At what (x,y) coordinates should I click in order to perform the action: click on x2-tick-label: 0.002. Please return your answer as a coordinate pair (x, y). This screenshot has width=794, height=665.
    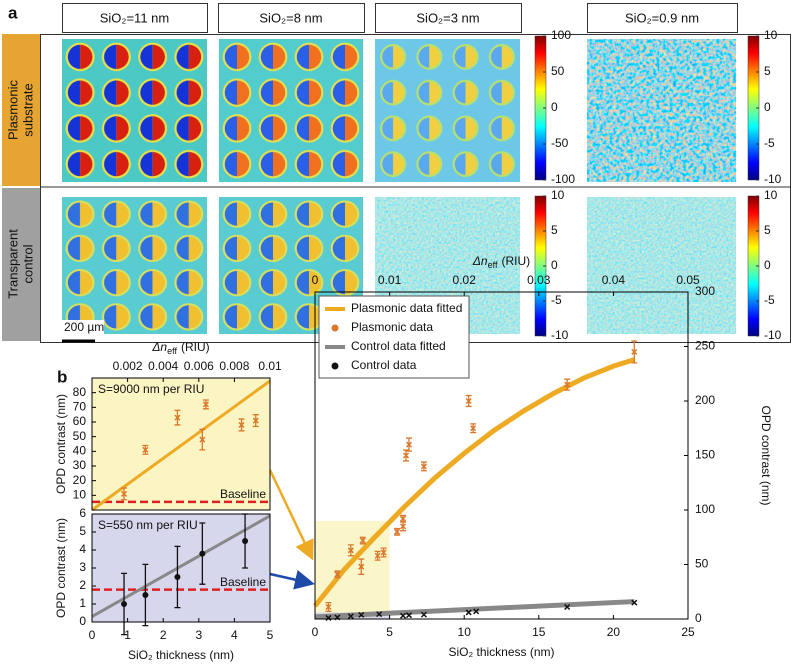
    Looking at the image, I should click on (128, 366).